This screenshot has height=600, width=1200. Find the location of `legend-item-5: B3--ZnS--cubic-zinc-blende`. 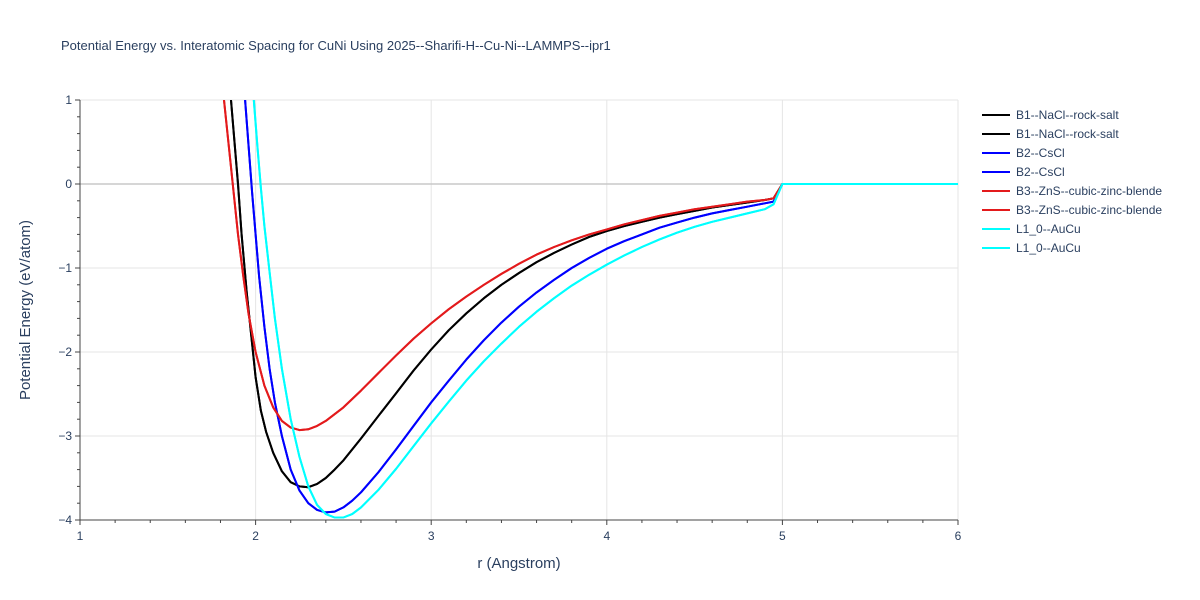

legend-item-5: B3--ZnS--cubic-zinc-blende is located at coordinates (1072, 210).